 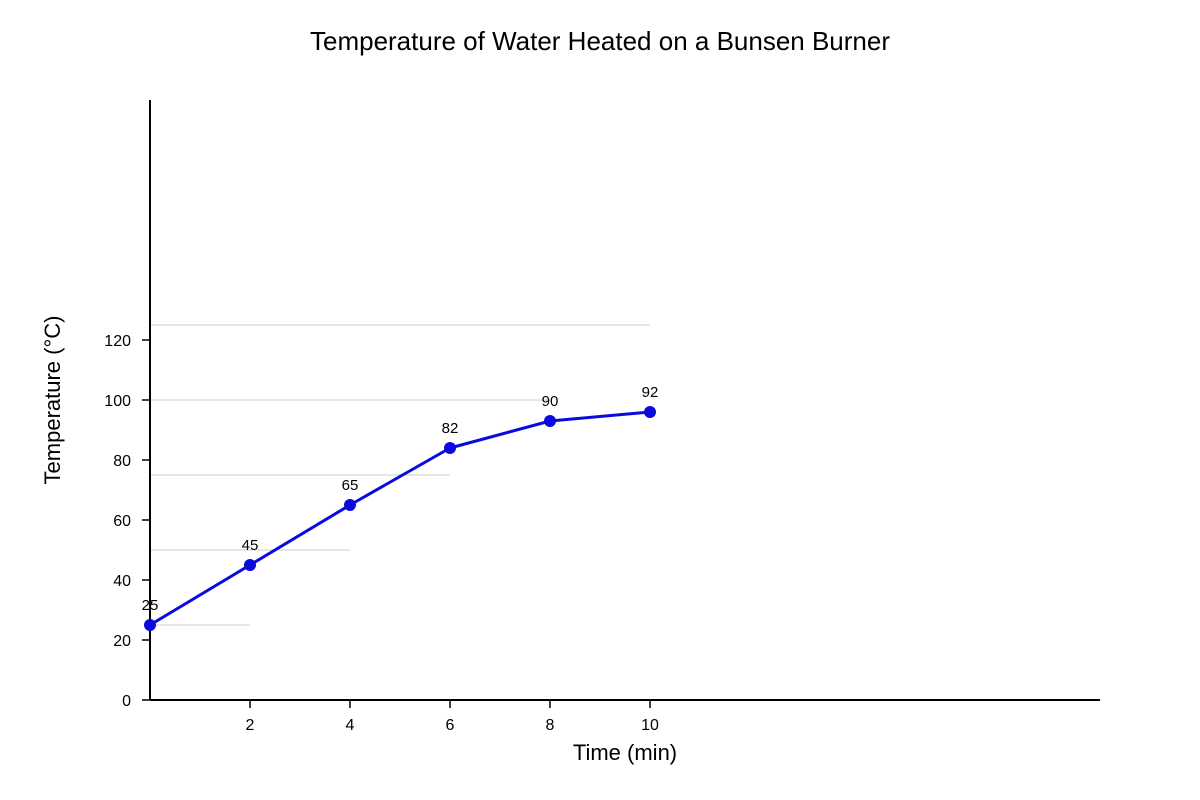 I want to click on y-tick-label: 60, so click(x=122, y=521).